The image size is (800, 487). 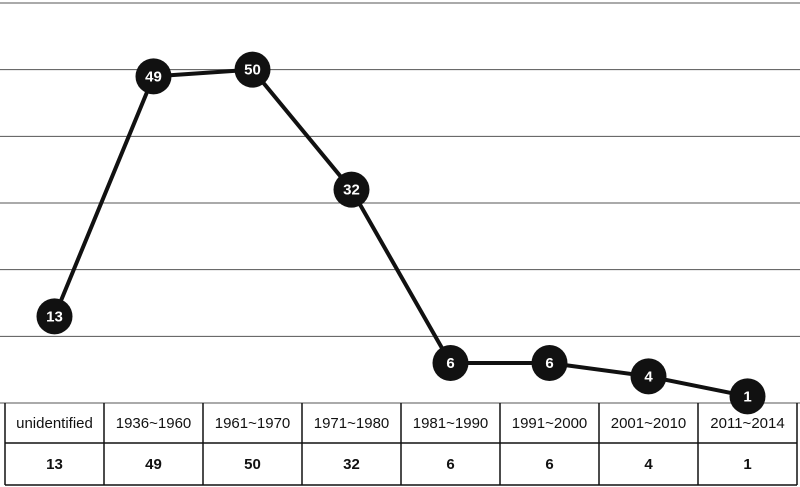 I want to click on table-category: 1936~1960, so click(x=154, y=423).